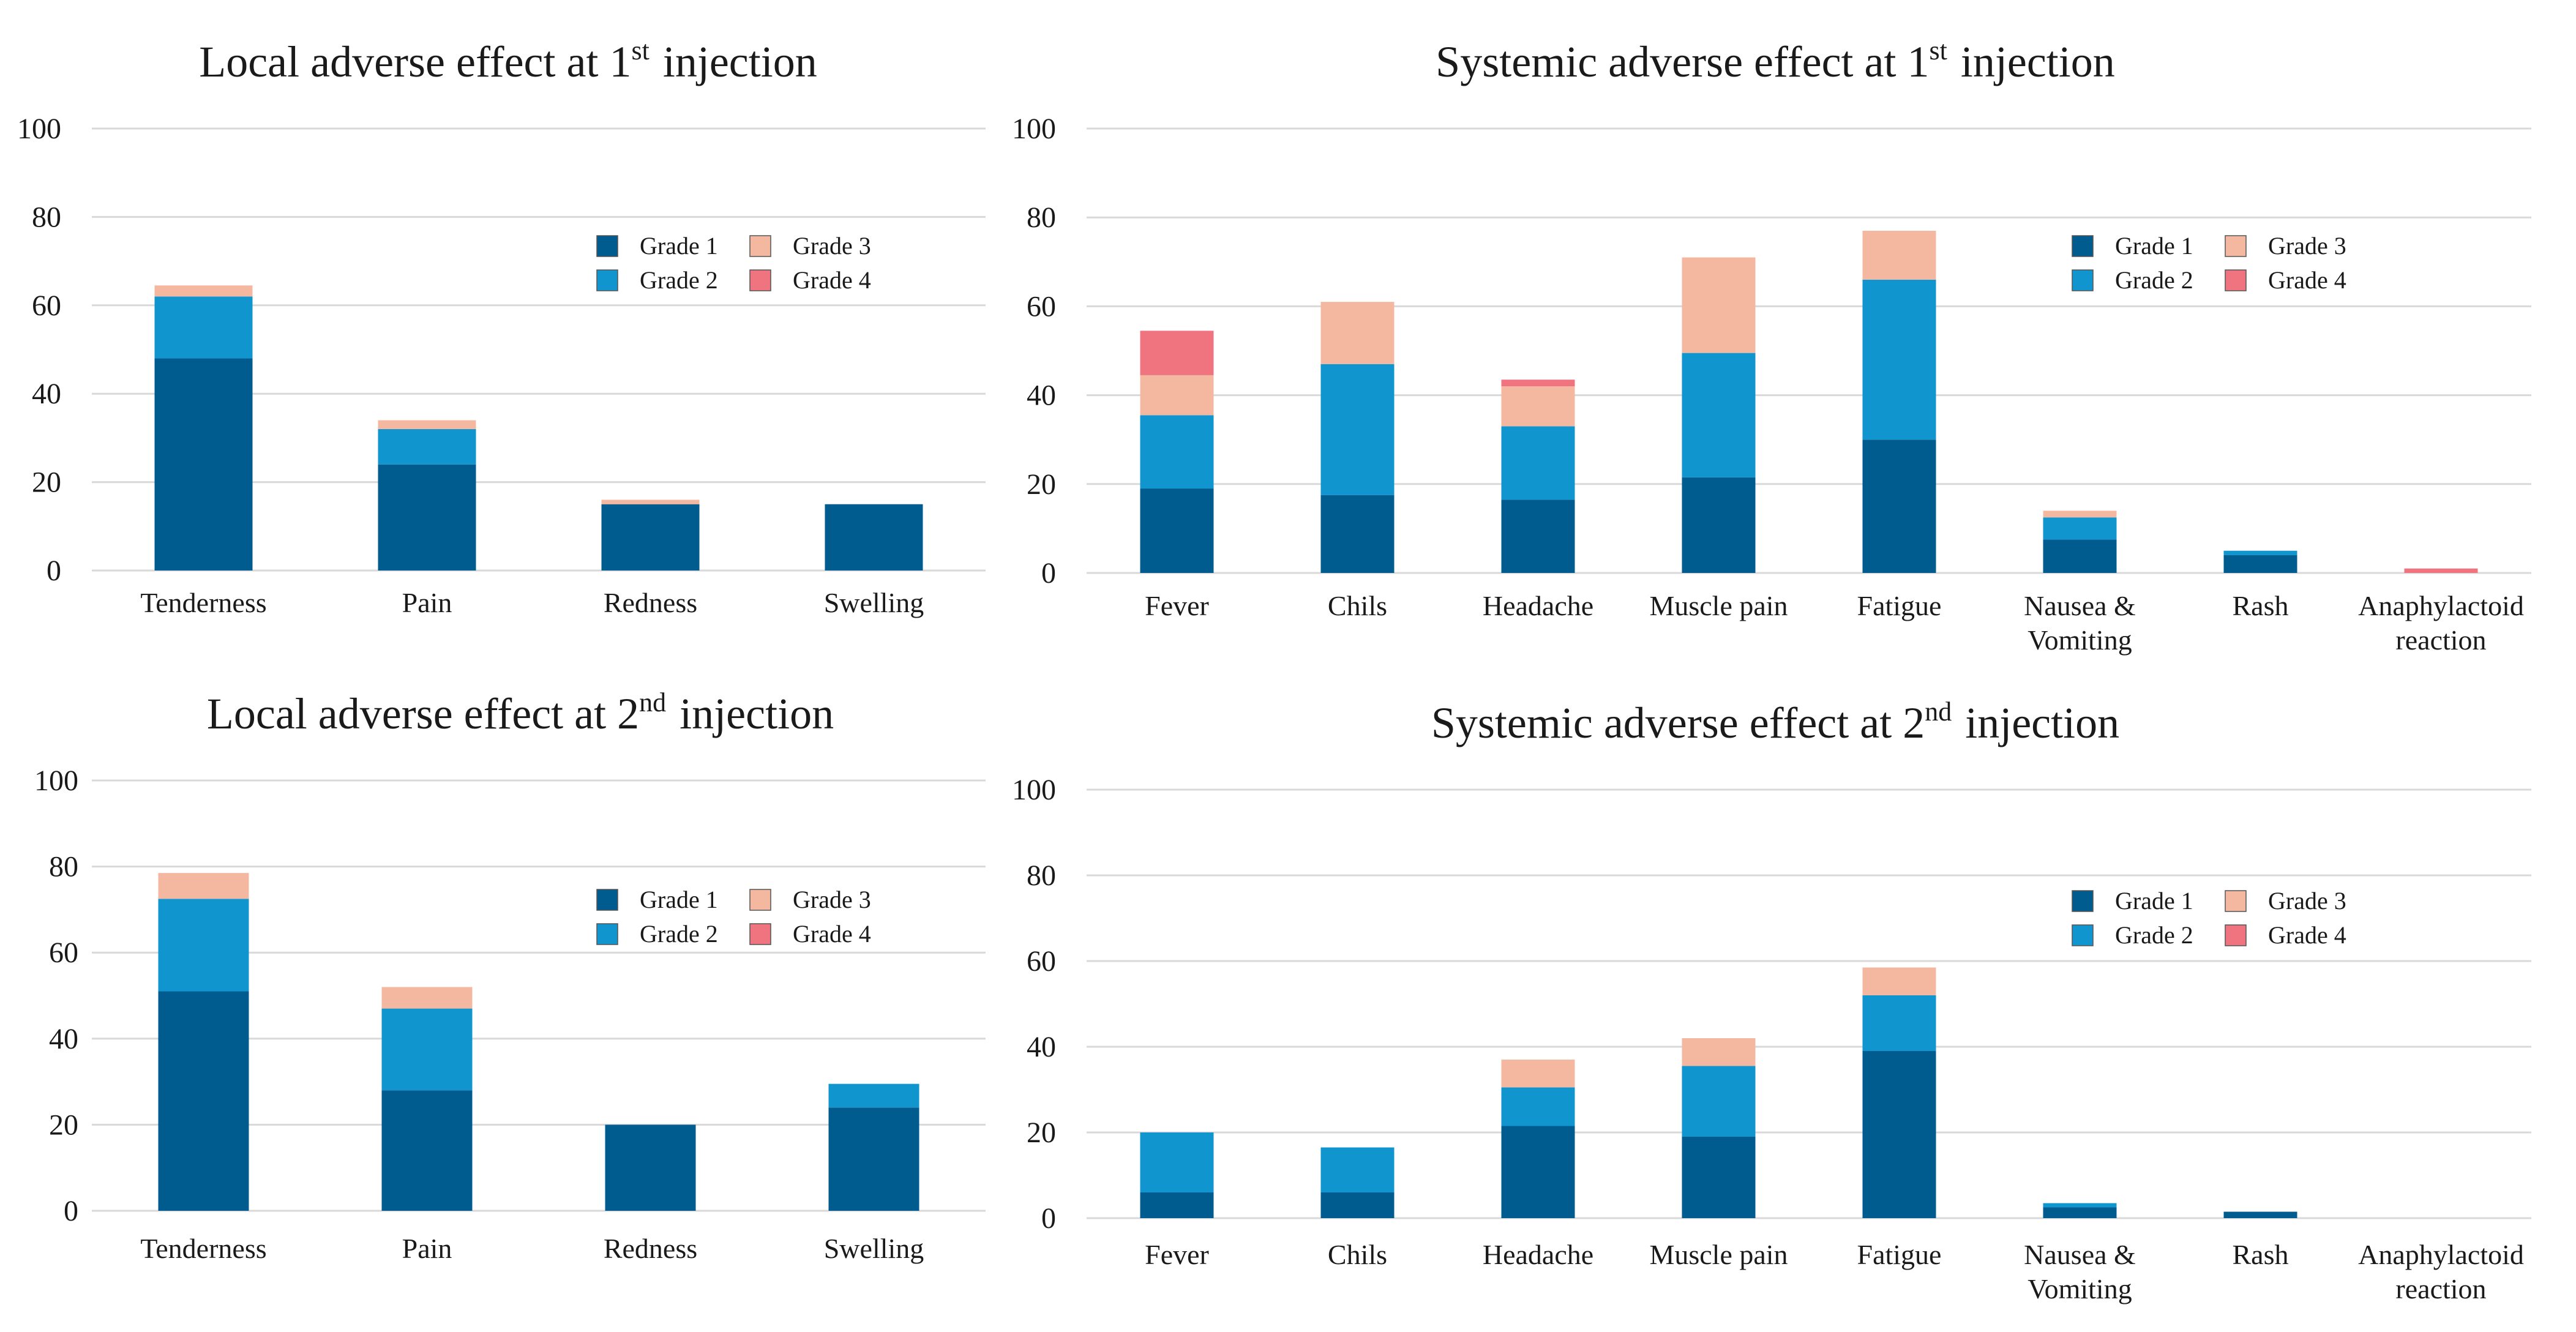  I want to click on category-label: Swelling, so click(874, 1248).